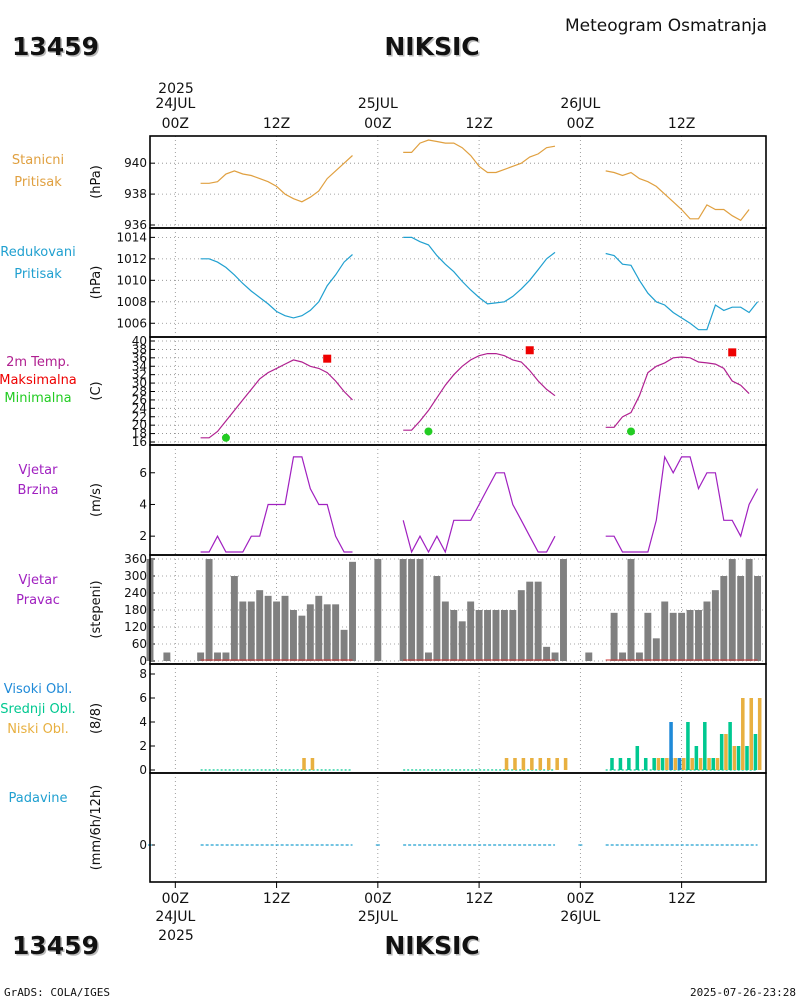 The image size is (800, 1000). What do you see at coordinates (378, 917) in the screenshot?
I see `bottom-date-label: 25JUL` at bounding box center [378, 917].